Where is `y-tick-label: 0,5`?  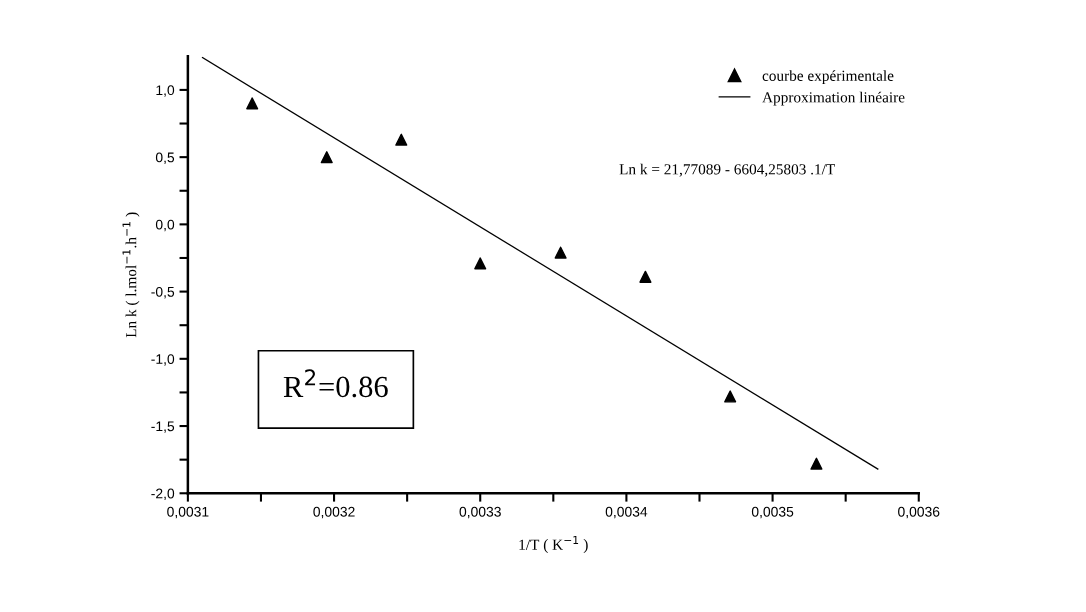 y-tick-label: 0,5 is located at coordinates (165, 158).